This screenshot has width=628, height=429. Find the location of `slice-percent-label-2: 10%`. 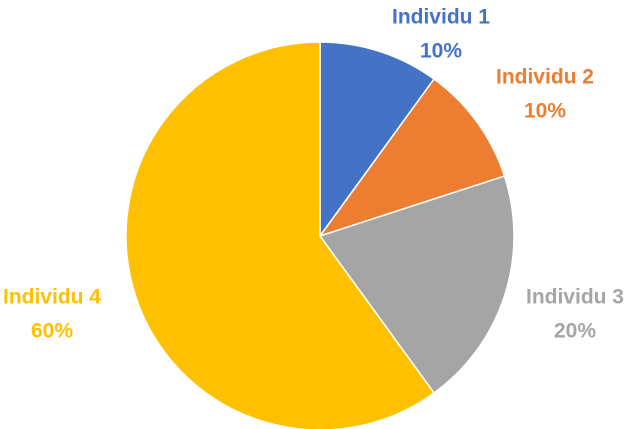

slice-percent-label-2: 10% is located at coordinates (545, 111).